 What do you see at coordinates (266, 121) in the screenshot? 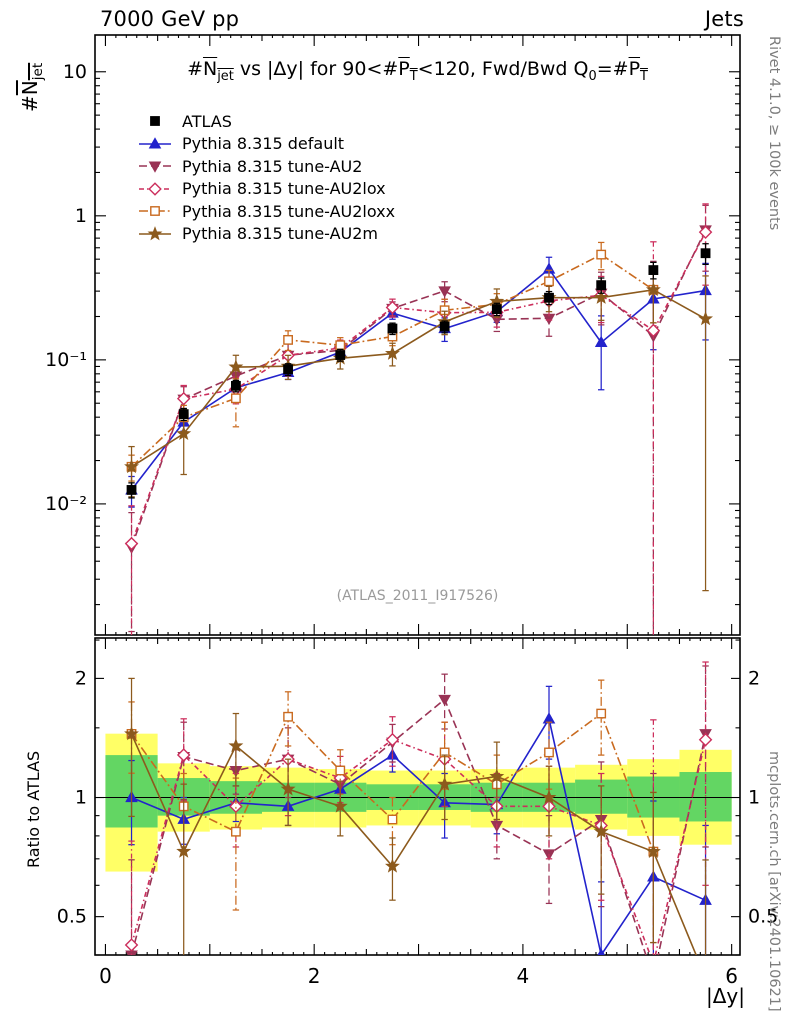
I see `legend-item: ATLAS` at bounding box center [266, 121].